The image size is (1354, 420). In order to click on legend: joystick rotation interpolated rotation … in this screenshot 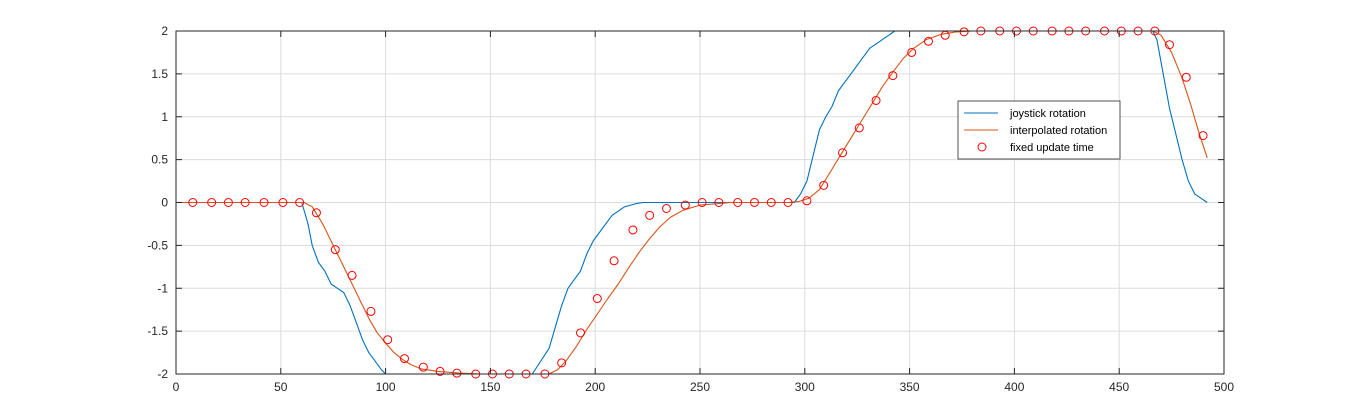, I will do `click(1039, 130)`.